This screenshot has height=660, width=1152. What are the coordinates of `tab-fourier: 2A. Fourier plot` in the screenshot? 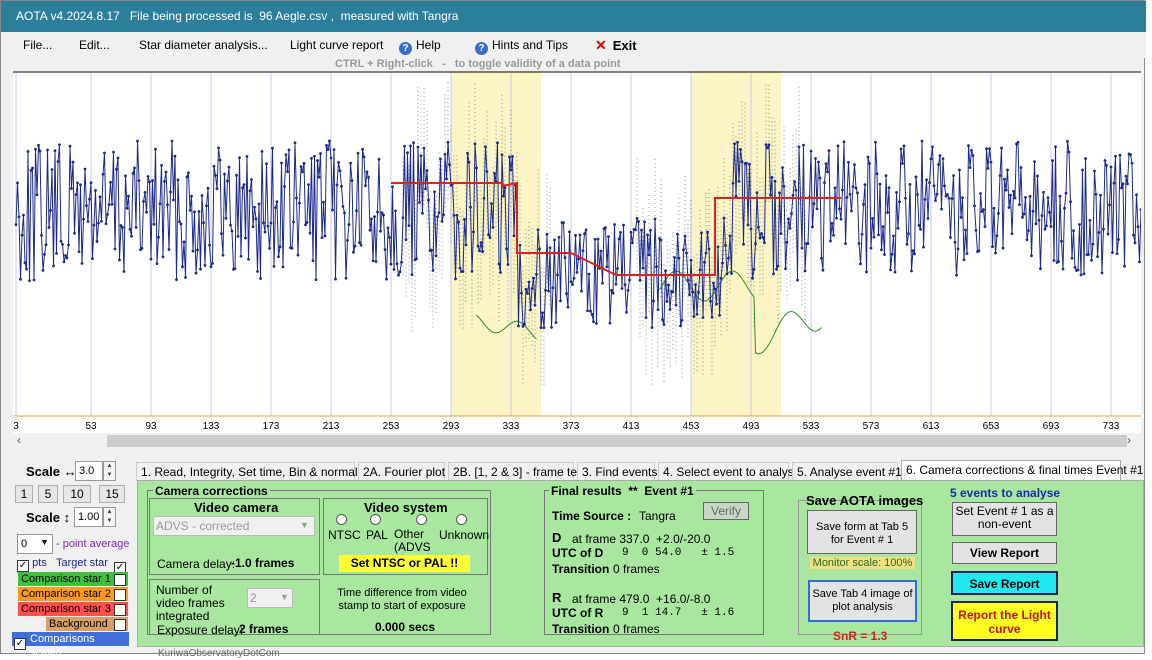 It's located at (401, 471).